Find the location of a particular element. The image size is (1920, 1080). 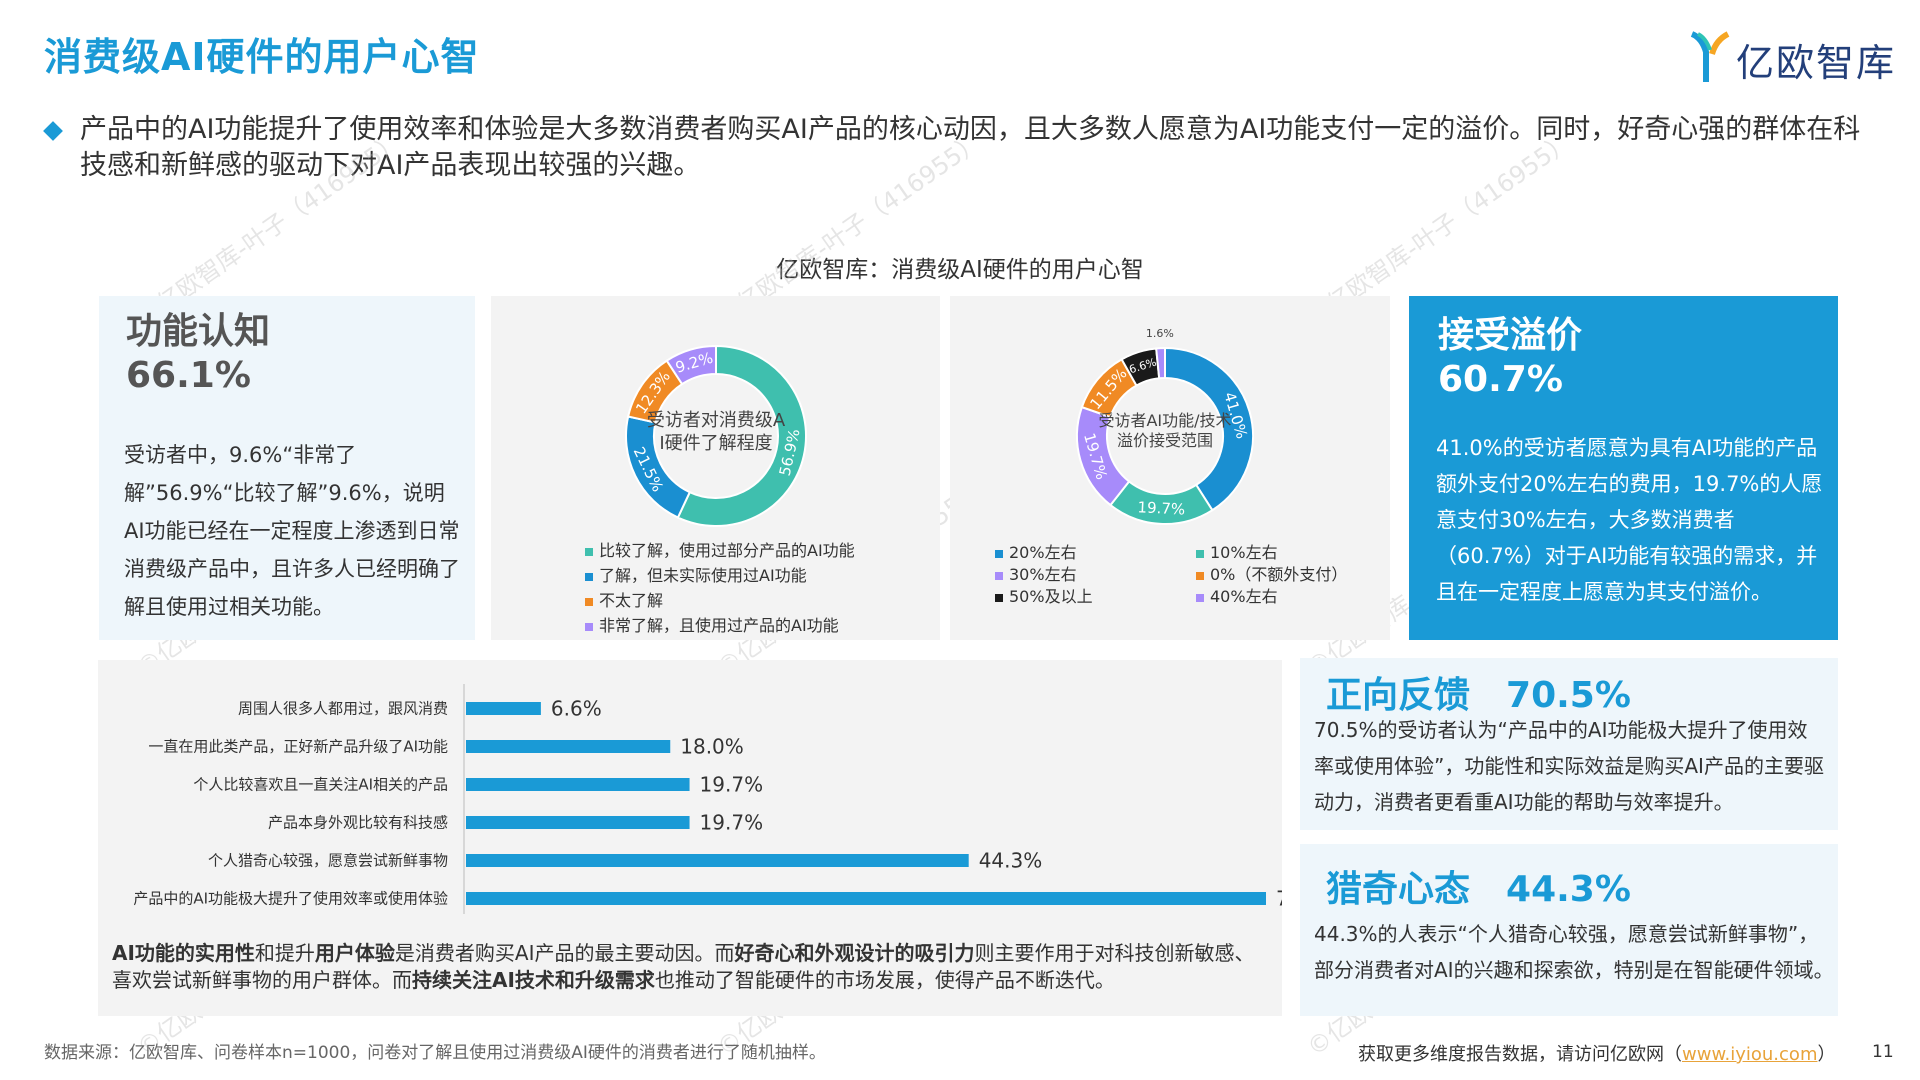

legend-label: 非常了解，且使用过产品的AI功能 is located at coordinates (719, 625).